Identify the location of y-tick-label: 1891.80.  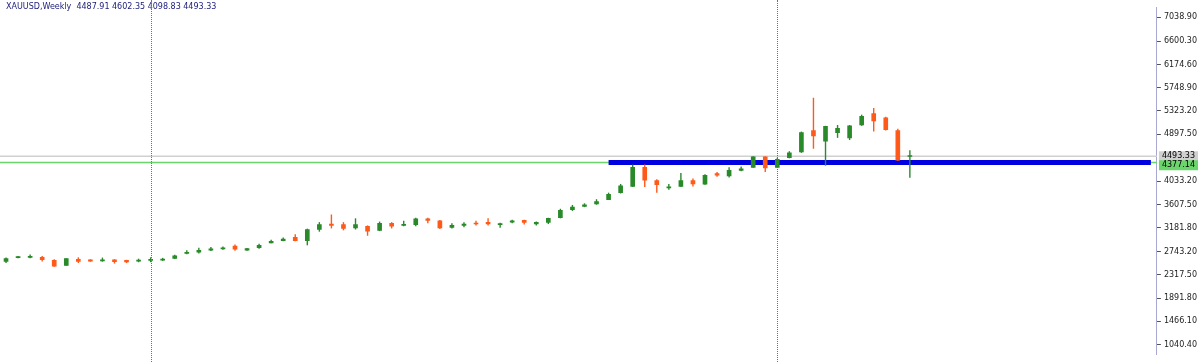
(1180, 298).